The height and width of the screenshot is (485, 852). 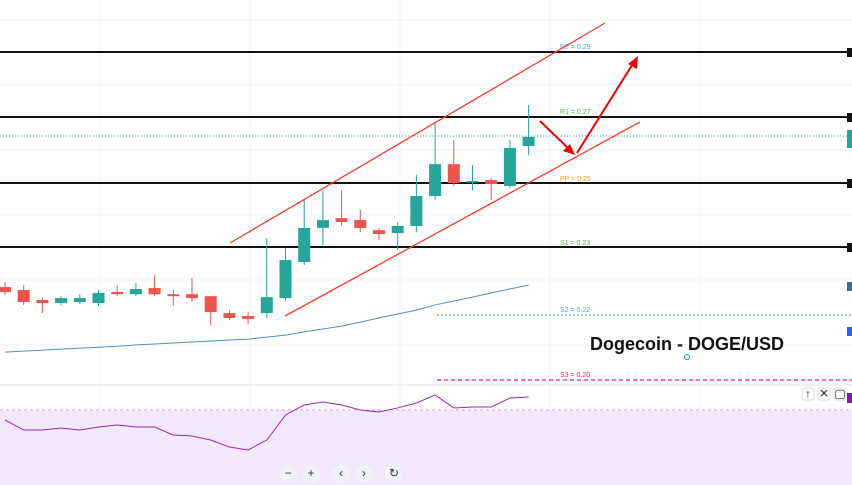 I want to click on controls: − + ‹ › ↻ ↑ ✕ ▢, so click(x=563, y=435).